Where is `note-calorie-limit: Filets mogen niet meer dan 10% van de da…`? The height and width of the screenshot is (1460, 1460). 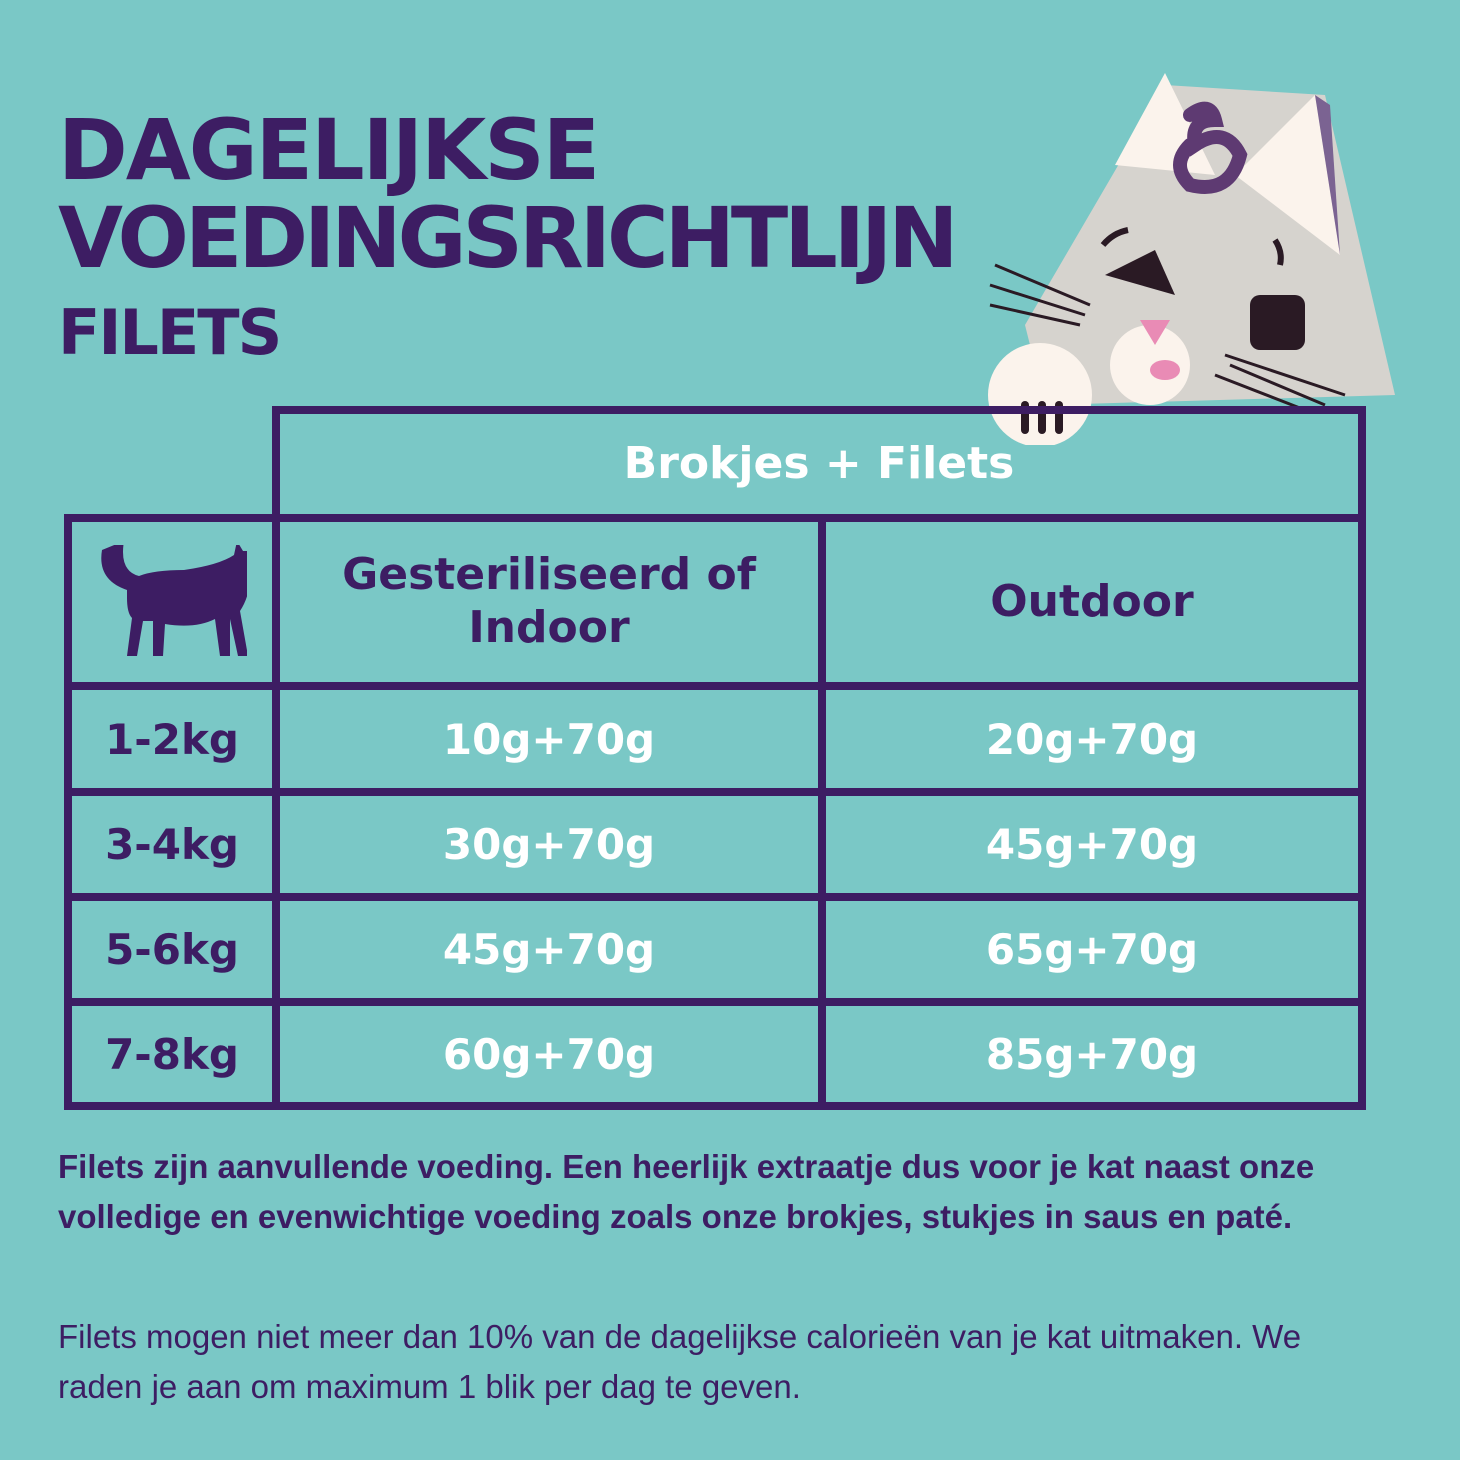 note-calorie-limit: Filets mogen niet meer dan 10% van de da… is located at coordinates (680, 1361).